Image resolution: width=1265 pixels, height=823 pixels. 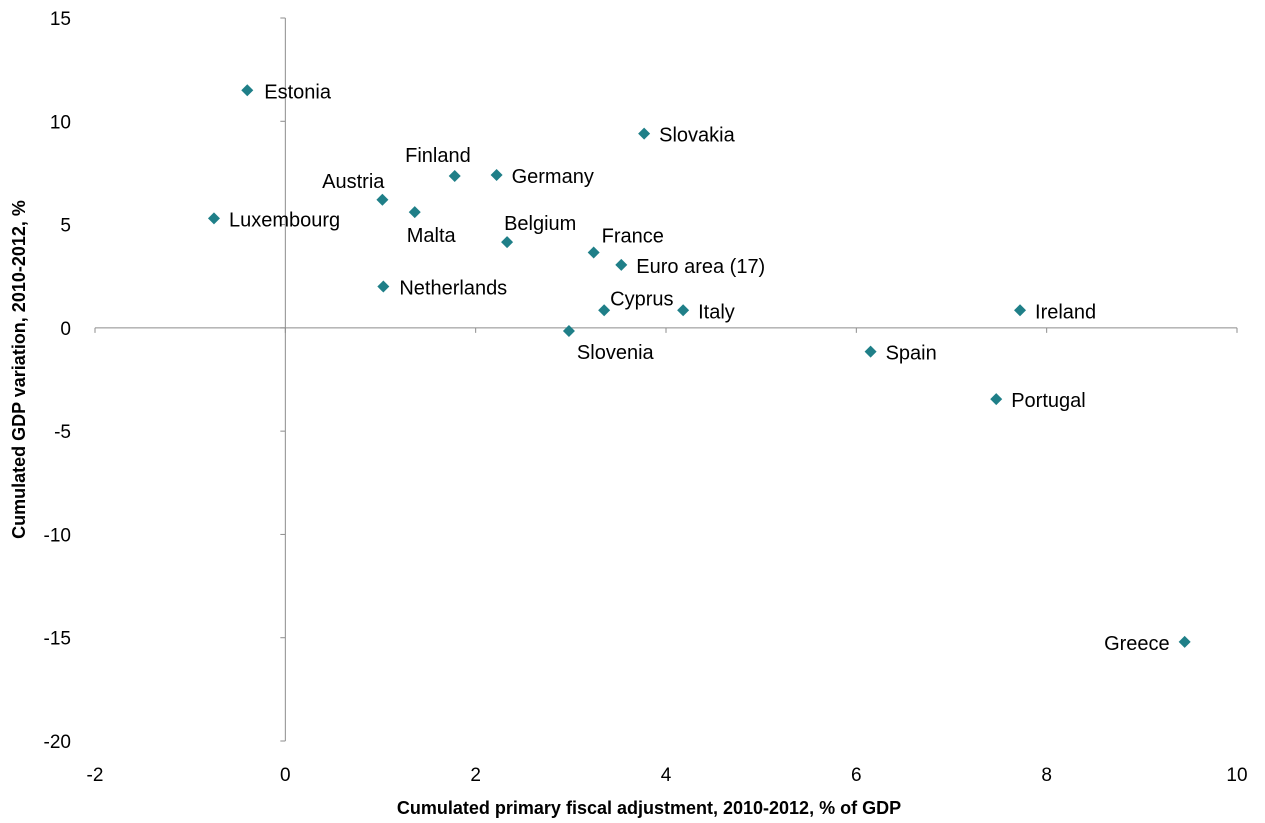 I want to click on x-tick-label: 8, so click(x=1046, y=775).